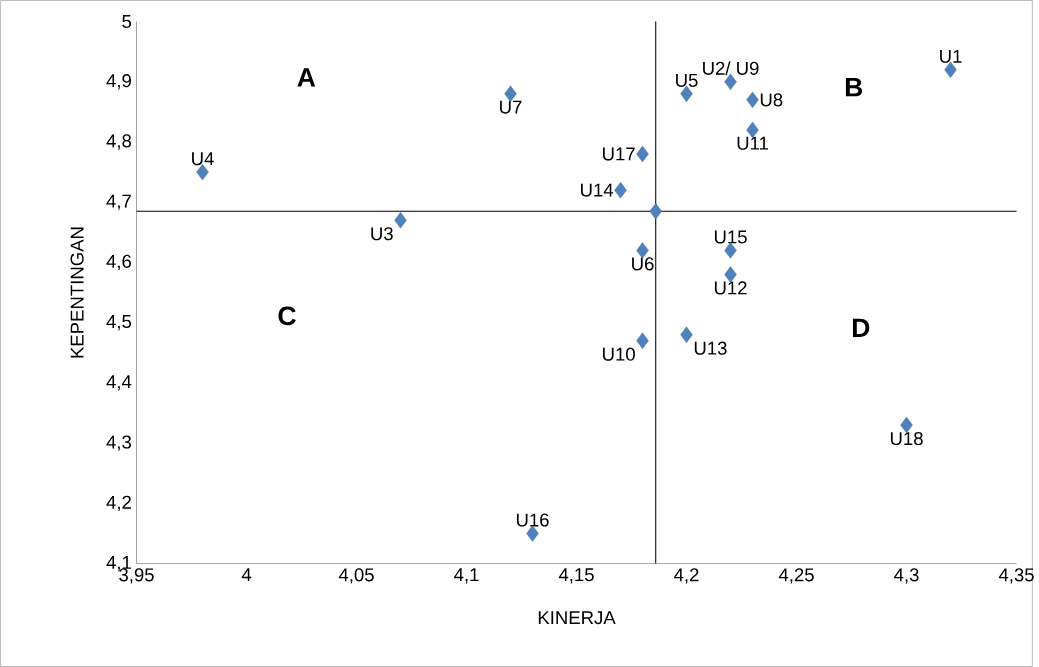 The height and width of the screenshot is (667, 1039). I want to click on annotation: U10, so click(619, 354).